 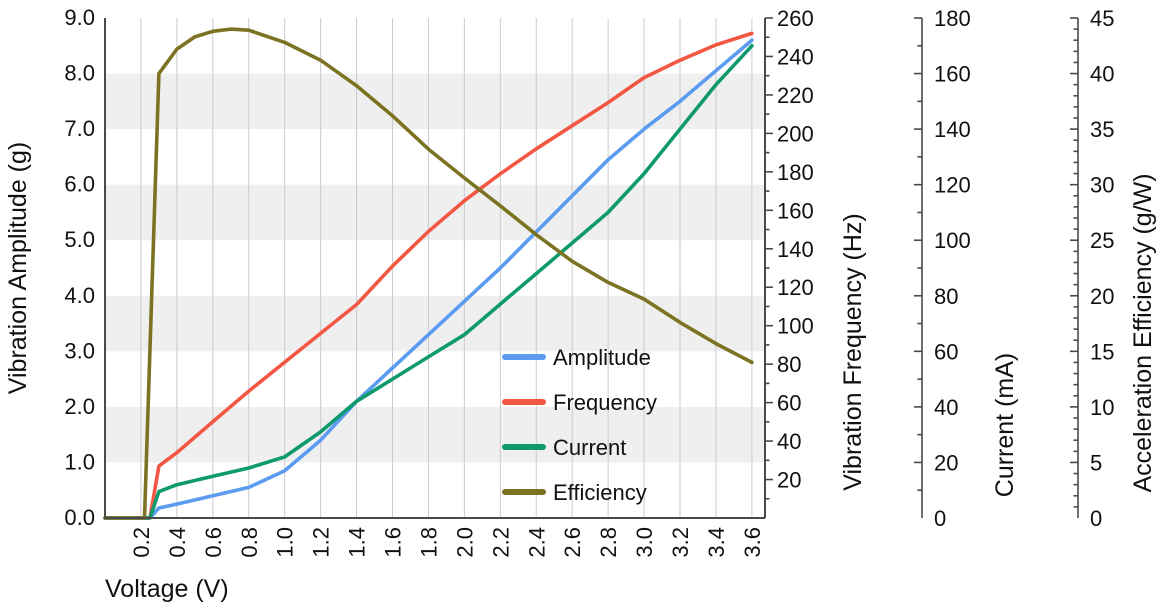 I want to click on amplitude-tick-label: 6.0, so click(x=79, y=184).